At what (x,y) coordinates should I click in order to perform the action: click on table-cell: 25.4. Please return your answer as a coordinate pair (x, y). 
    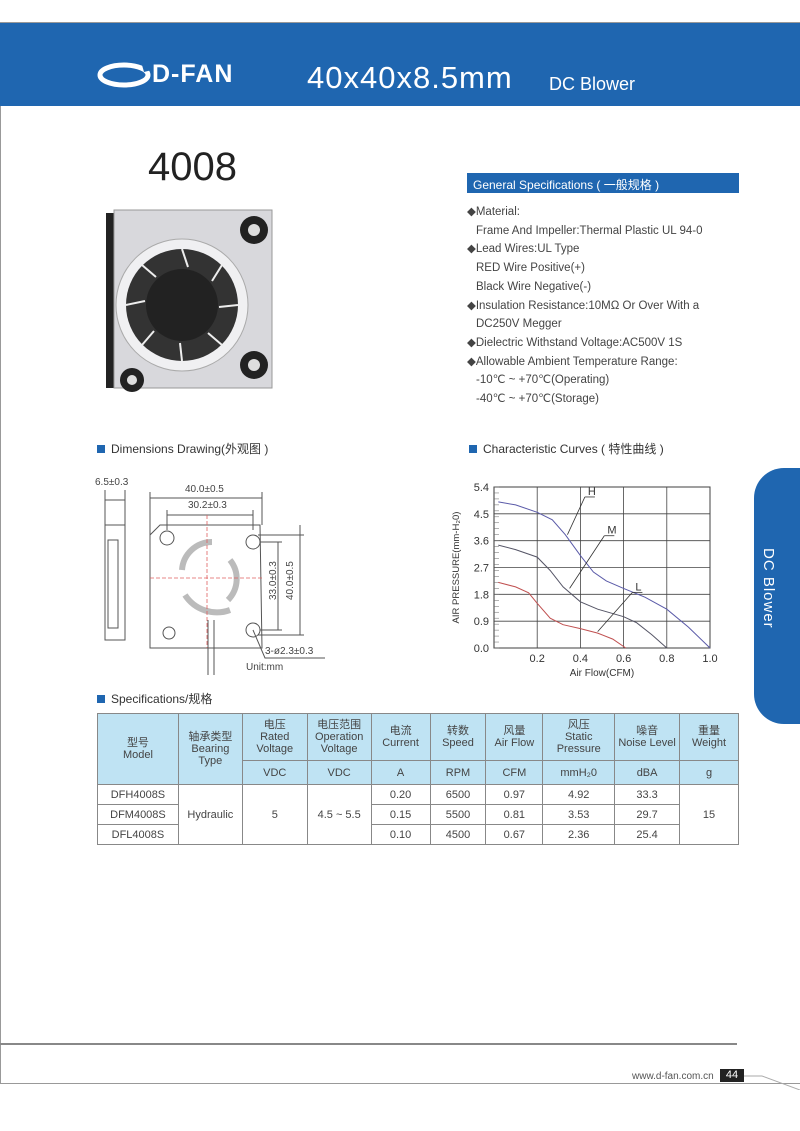
    Looking at the image, I should click on (647, 834).